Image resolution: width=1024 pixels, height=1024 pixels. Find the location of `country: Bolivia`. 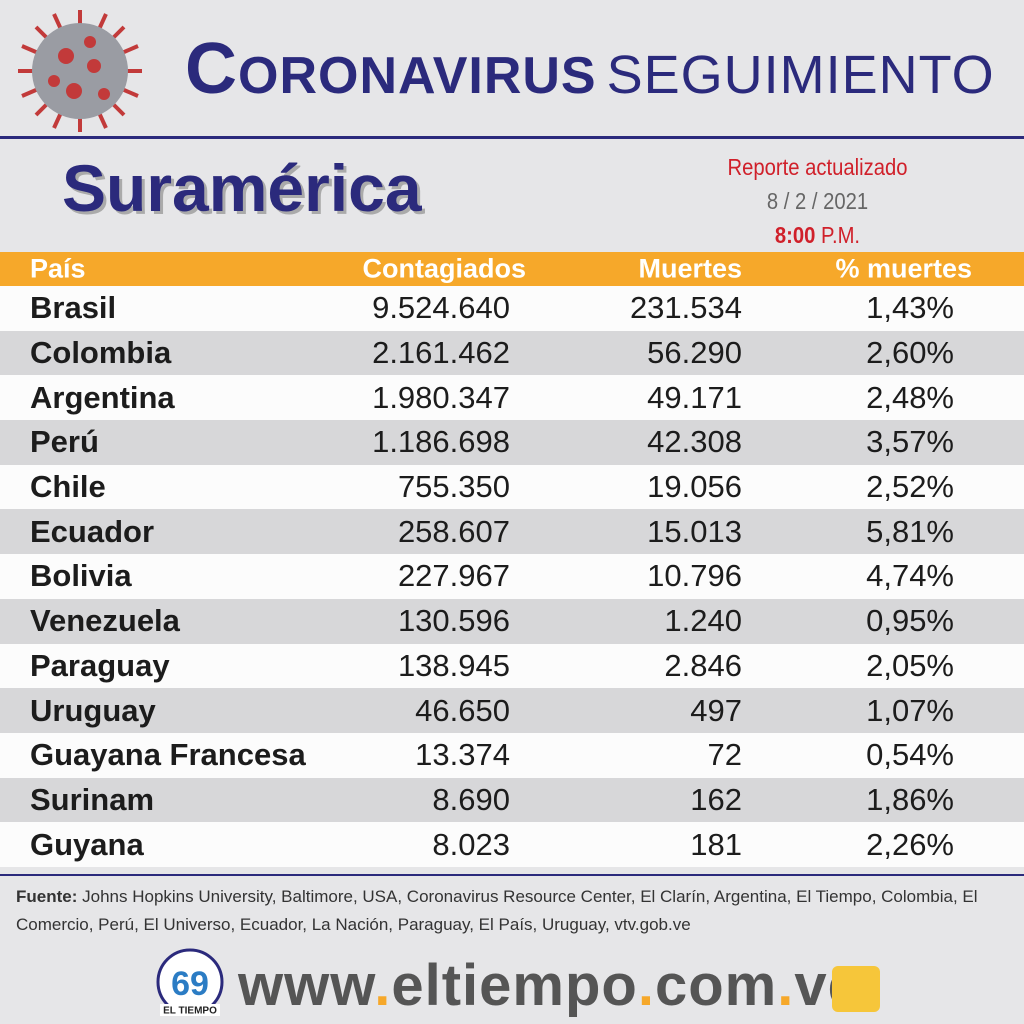

country: Bolivia is located at coordinates (81, 576).